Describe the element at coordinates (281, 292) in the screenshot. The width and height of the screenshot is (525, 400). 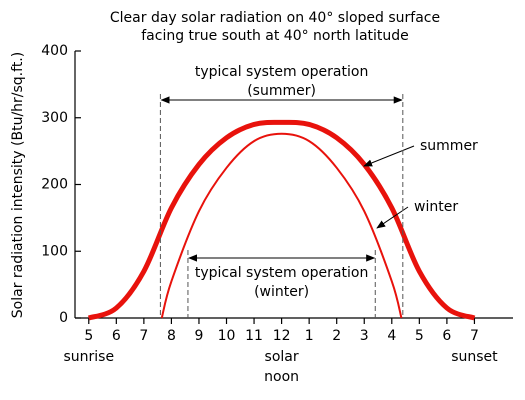
I see `range-label: (winter)` at that location.